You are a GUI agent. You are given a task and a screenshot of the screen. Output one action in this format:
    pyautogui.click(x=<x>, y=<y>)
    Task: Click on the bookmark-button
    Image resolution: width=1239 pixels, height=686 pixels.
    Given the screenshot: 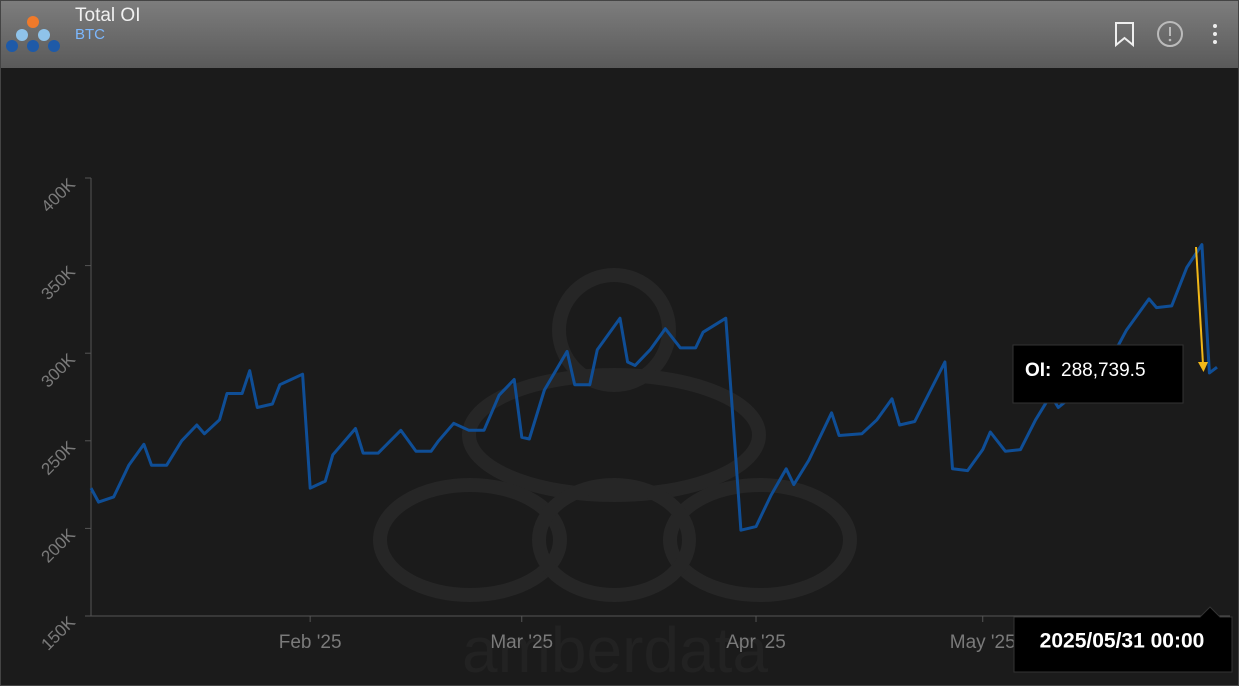 What is the action you would take?
    pyautogui.click(x=1124, y=35)
    